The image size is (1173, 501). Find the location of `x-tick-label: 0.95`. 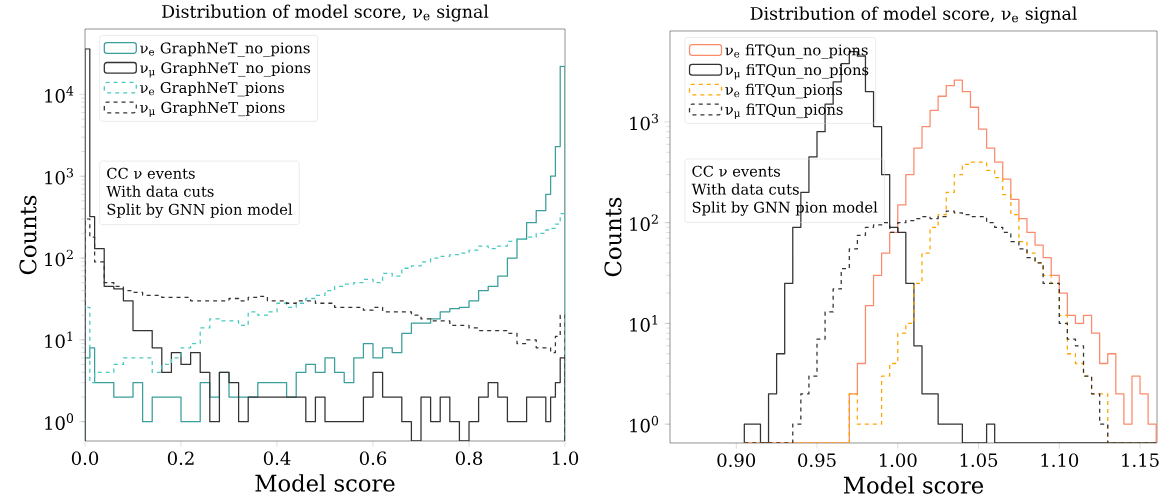

x-tick-label: 0.95 is located at coordinates (817, 460).